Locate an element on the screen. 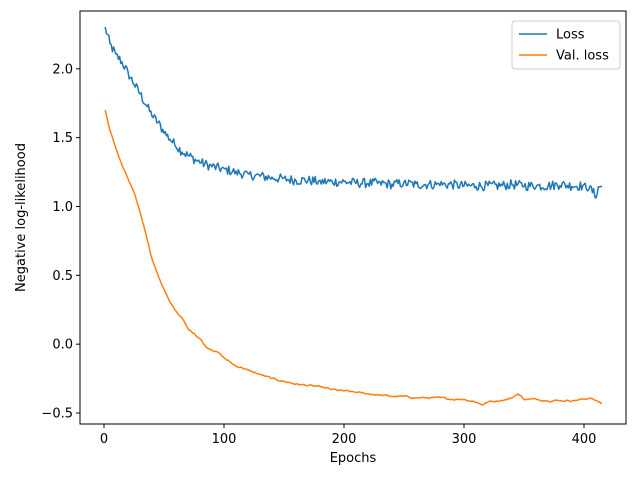 The width and height of the screenshot is (640, 480). y-tick-label: 1.0 is located at coordinates (62, 207).